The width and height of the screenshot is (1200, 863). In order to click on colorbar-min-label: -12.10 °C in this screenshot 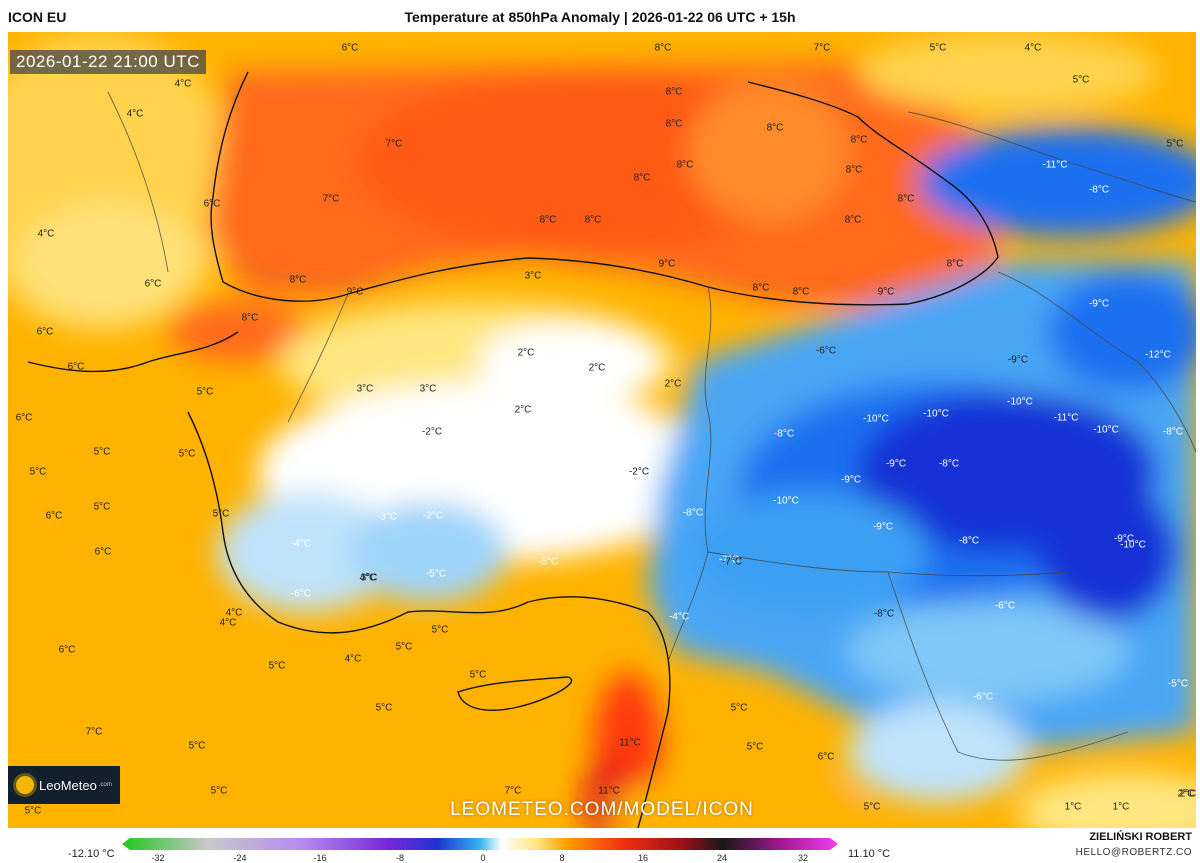, I will do `click(91, 854)`.